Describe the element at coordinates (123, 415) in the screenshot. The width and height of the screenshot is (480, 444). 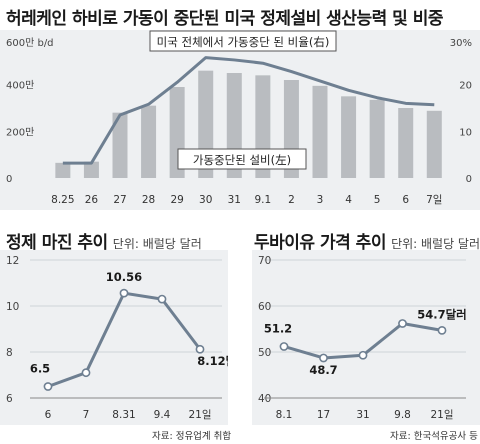
I see `x-tick-label: 8.31` at that location.